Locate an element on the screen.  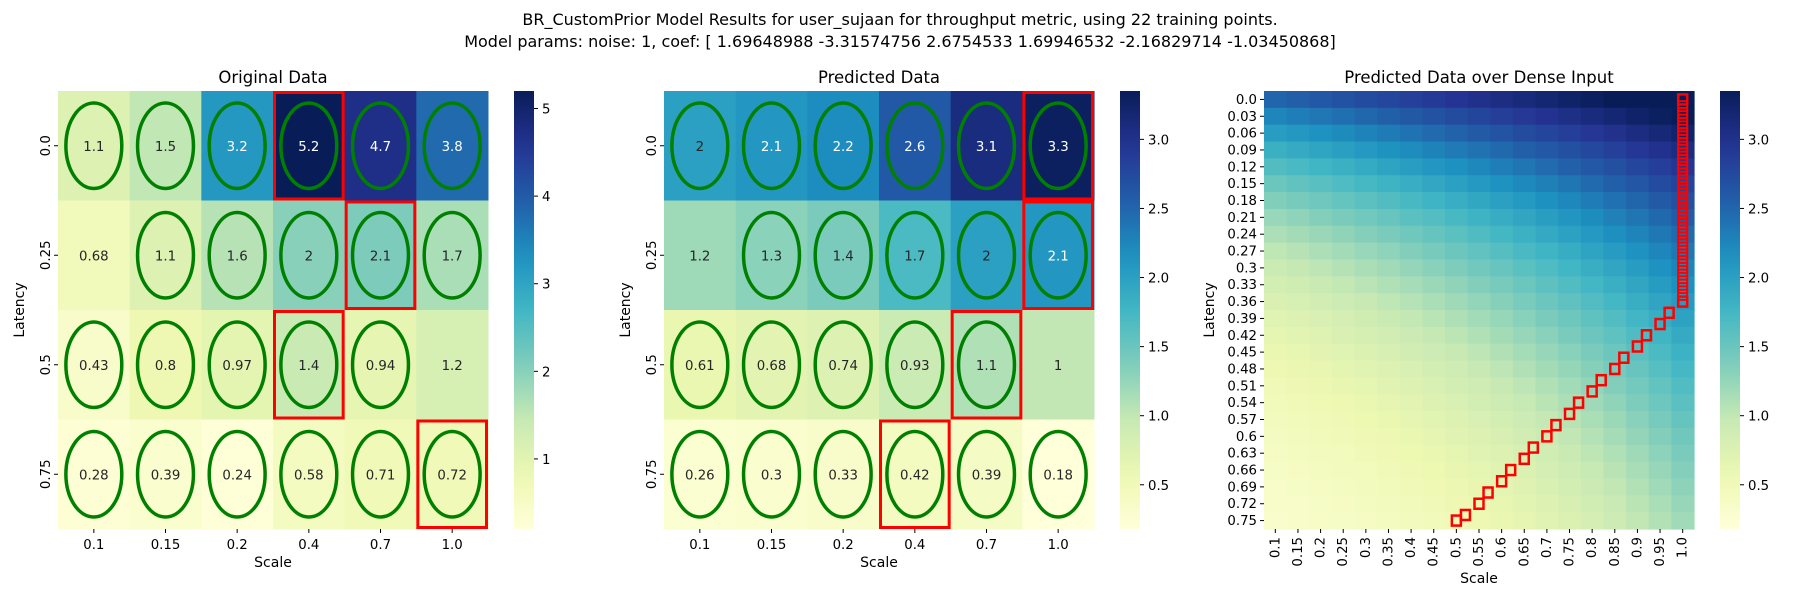
colorbar: 0.5 1.0 1.5 2.0 2.5 3.0 is located at coordinates (1744, 310).